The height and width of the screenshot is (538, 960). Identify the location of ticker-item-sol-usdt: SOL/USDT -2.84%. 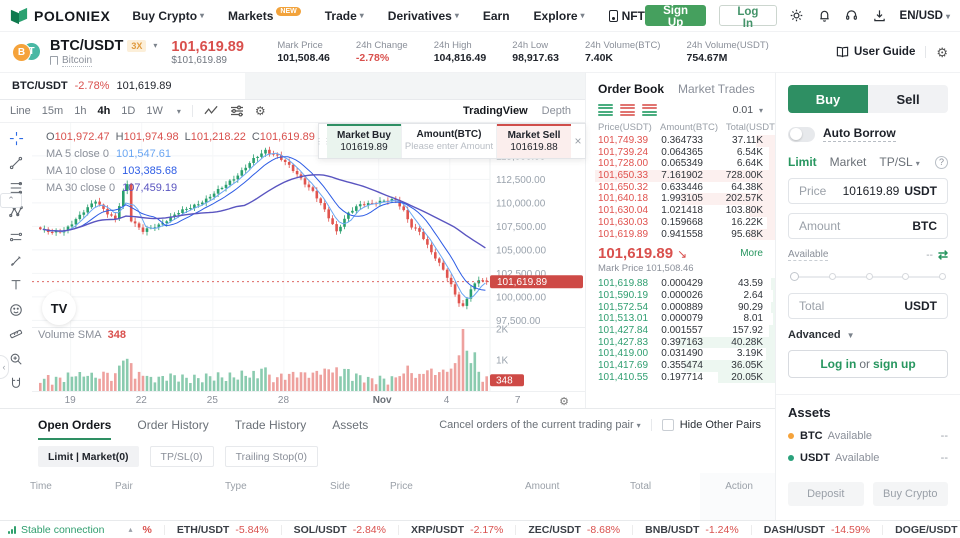
(340, 530).